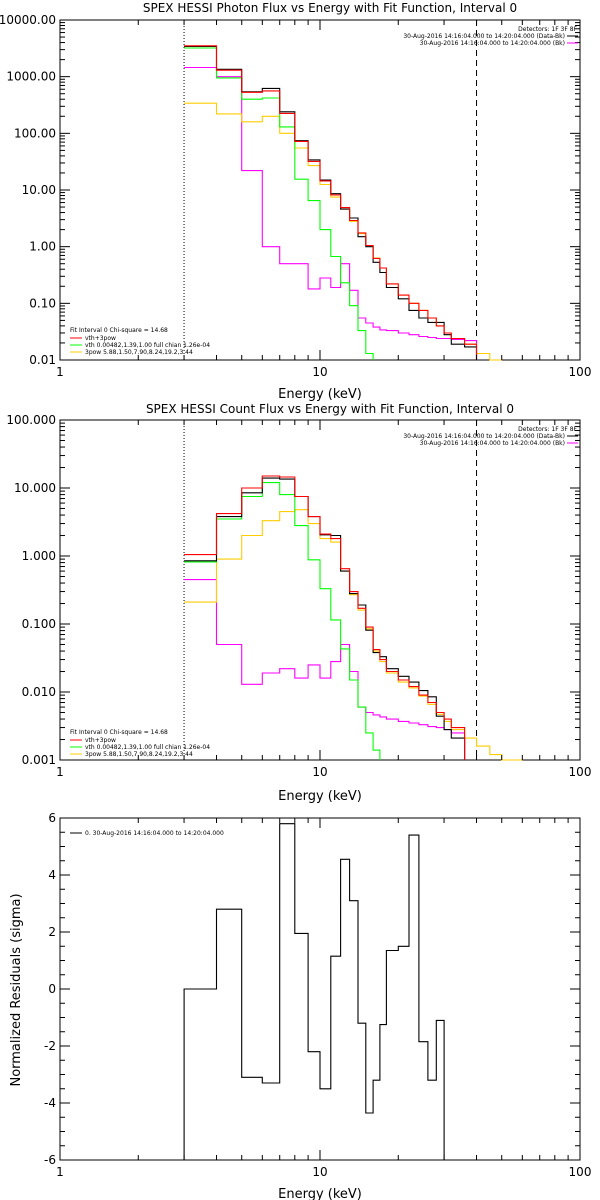 This screenshot has height=1200, width=600. I want to click on y-tick-label: -6, so click(50, 1160).